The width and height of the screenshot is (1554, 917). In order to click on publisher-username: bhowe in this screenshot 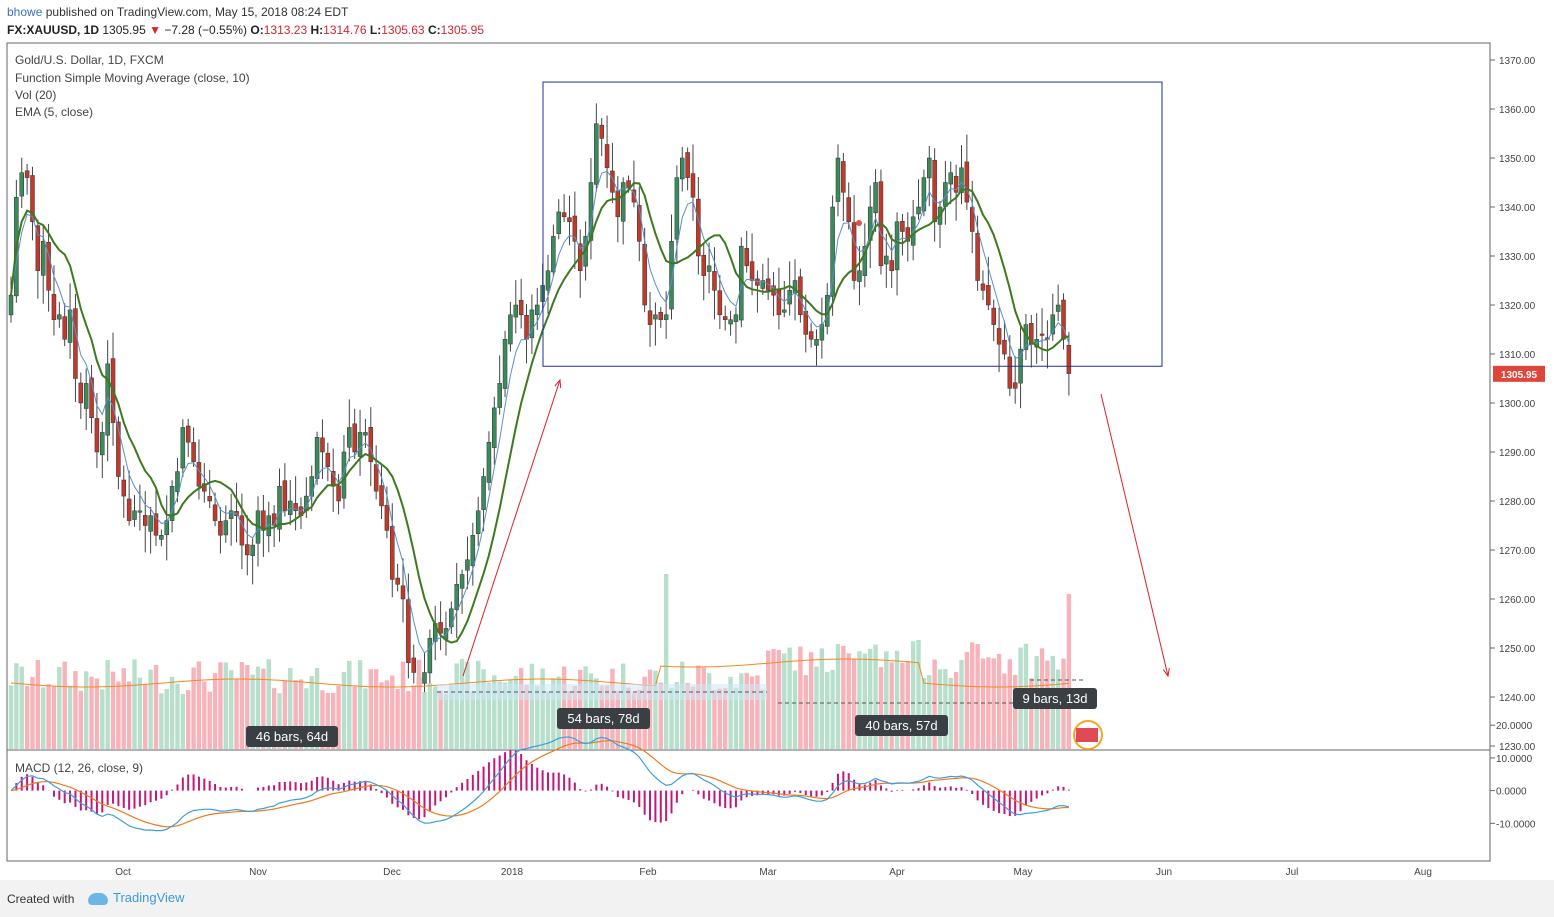, I will do `click(25, 12)`.